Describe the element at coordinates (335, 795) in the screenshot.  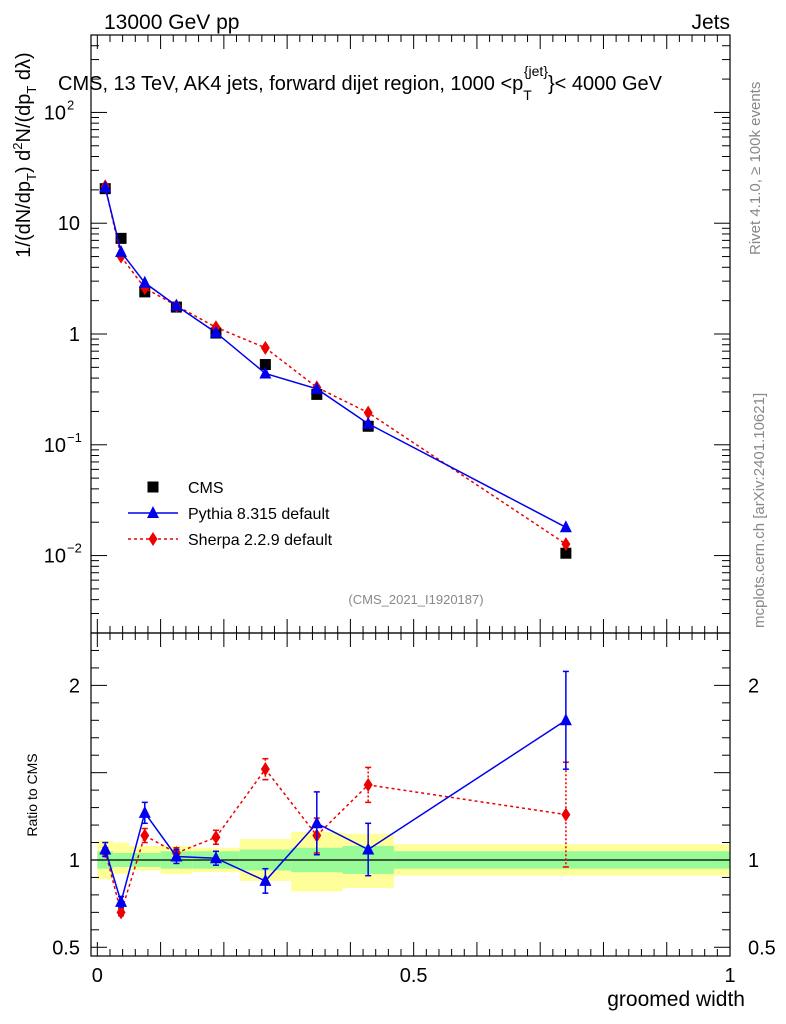
I see `ratio-series` at that location.